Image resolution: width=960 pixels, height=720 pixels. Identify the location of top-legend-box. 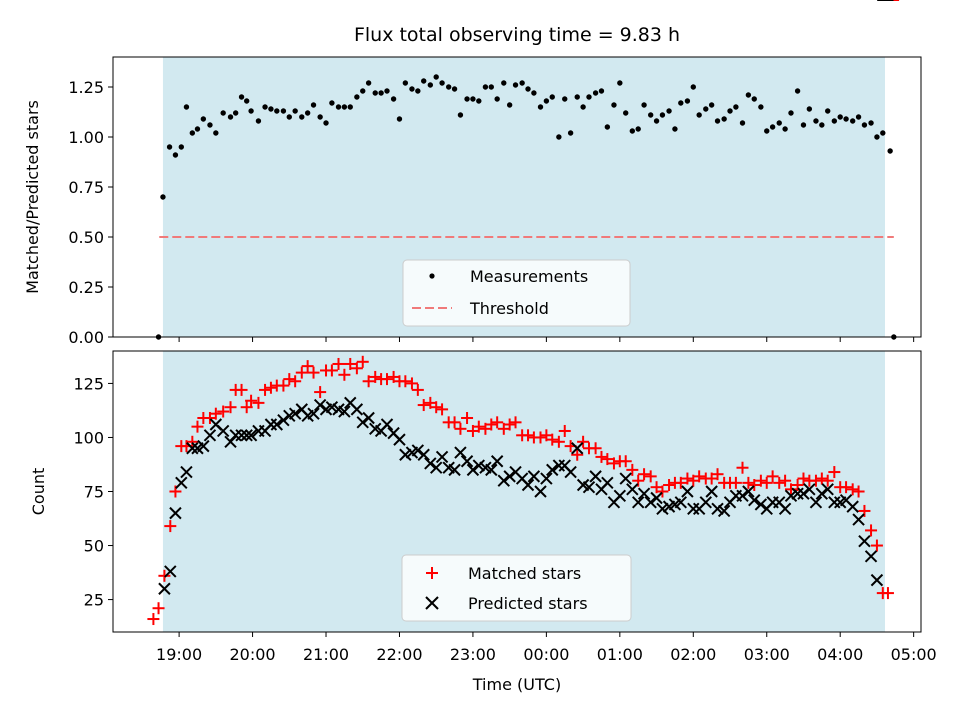
(516, 293).